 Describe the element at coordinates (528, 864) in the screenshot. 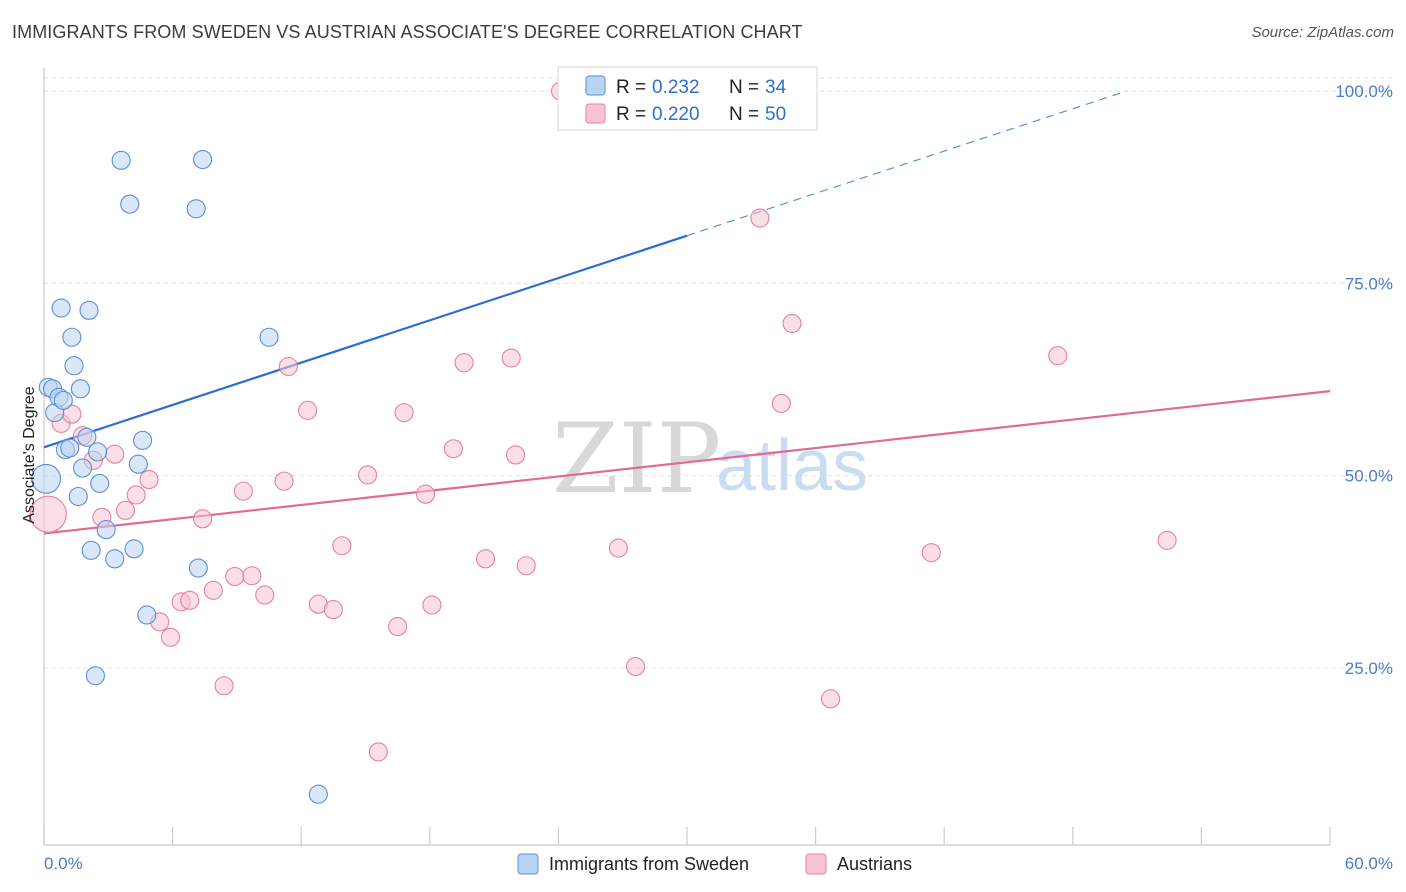

I see `series-legend-swatch-sweden` at that location.